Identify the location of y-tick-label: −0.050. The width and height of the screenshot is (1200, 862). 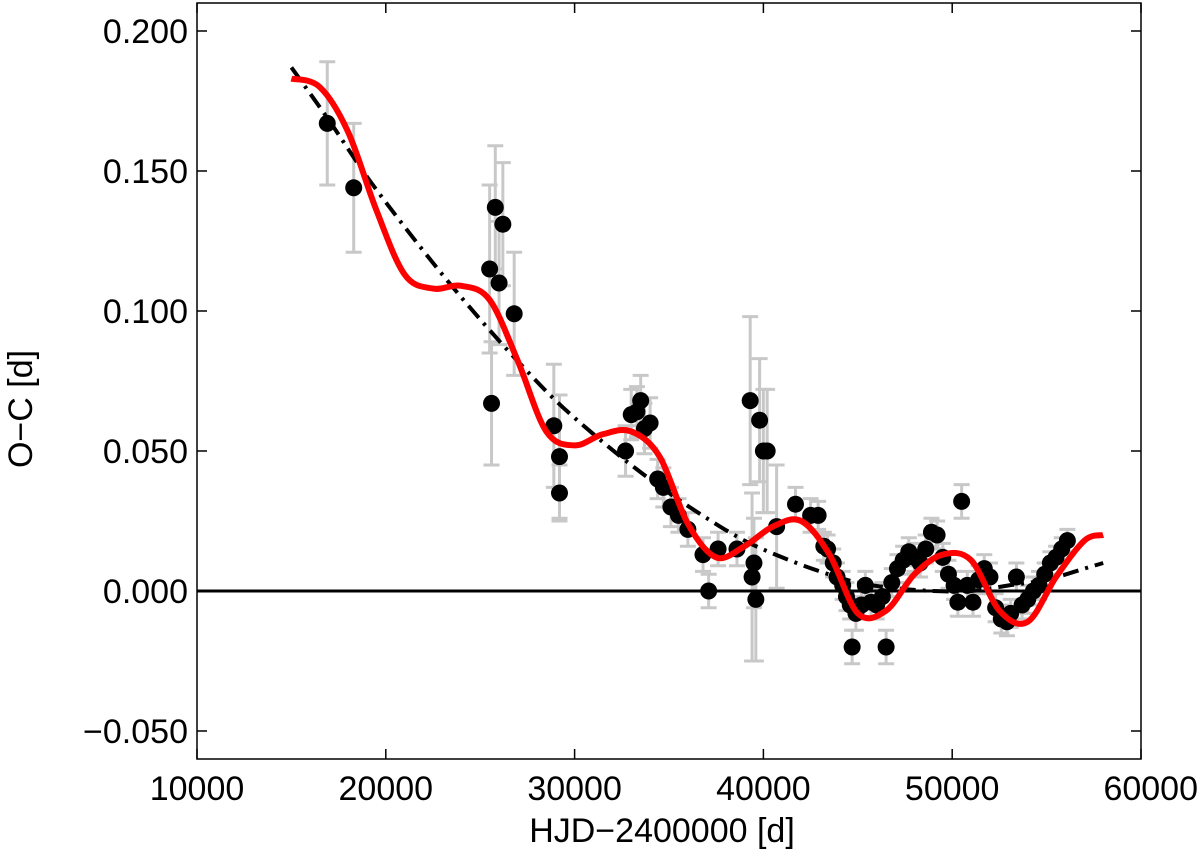
(135, 732).